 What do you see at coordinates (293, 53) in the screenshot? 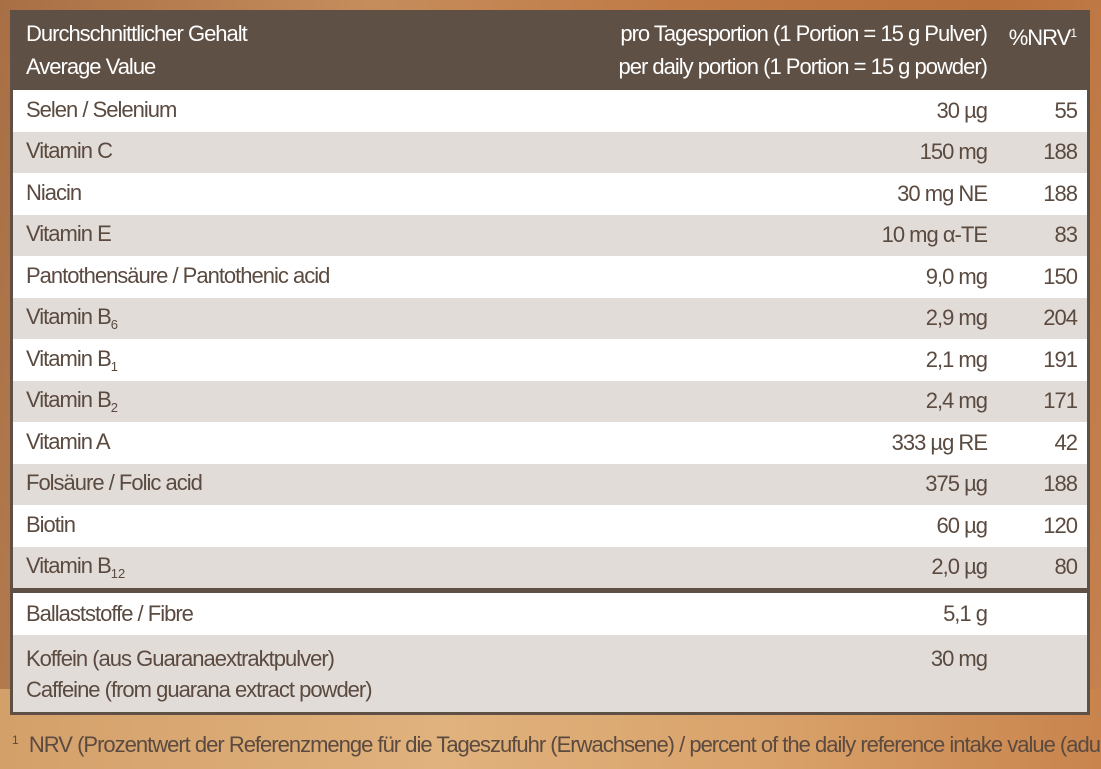
I see `header-average-value: Durchschnittlicher Gehalt Average Value` at bounding box center [293, 53].